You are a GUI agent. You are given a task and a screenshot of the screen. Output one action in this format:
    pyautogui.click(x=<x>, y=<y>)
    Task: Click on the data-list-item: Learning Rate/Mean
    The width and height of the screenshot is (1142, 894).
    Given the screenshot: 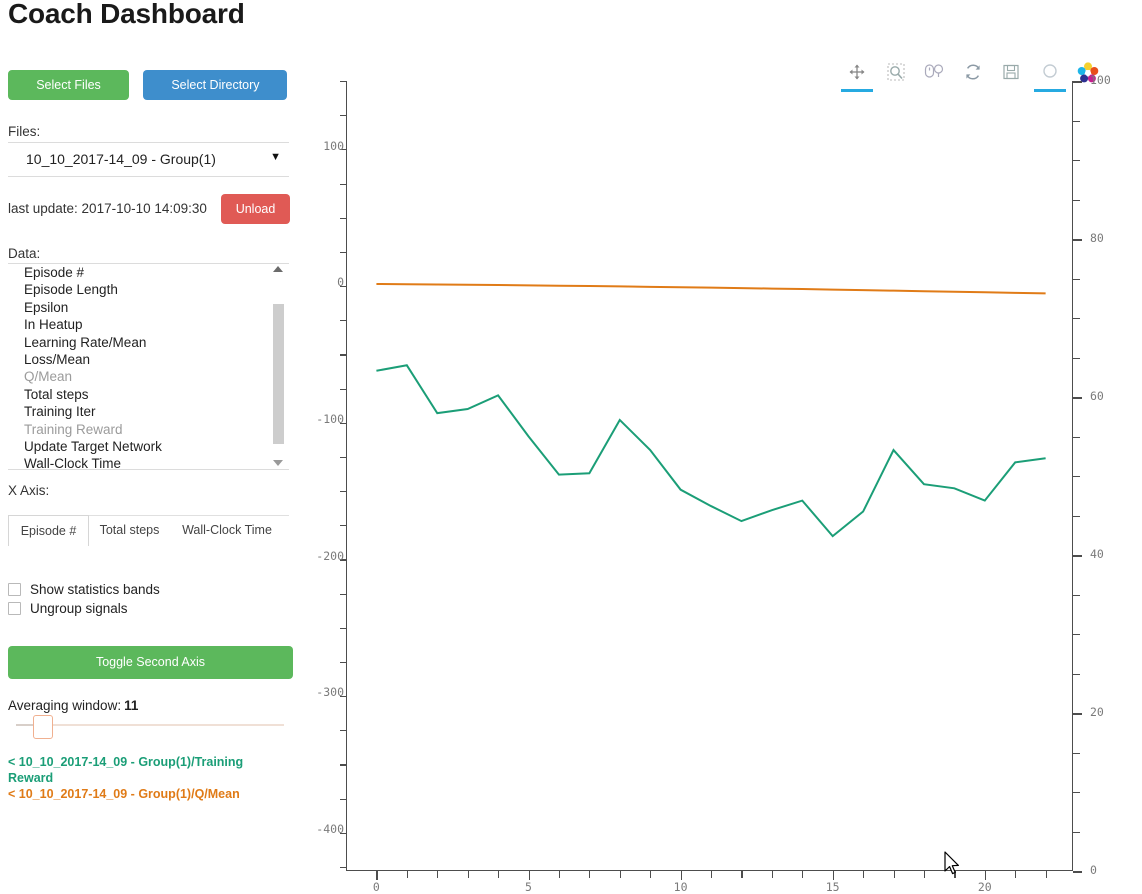 What is the action you would take?
    pyautogui.click(x=85, y=342)
    